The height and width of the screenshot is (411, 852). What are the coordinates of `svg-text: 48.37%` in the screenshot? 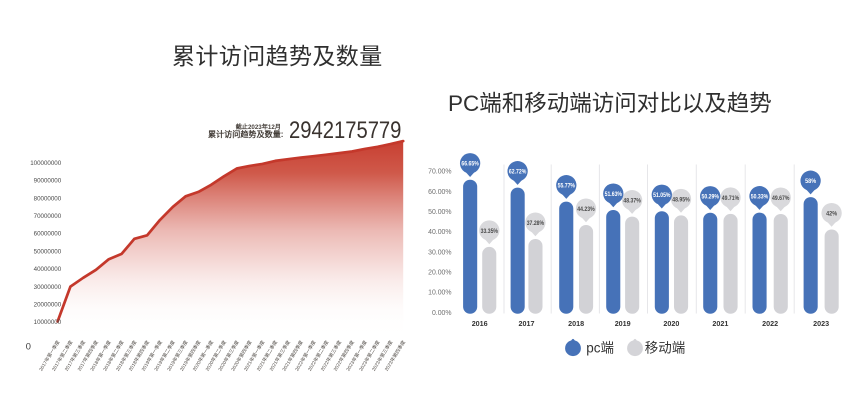 It's located at (632, 201).